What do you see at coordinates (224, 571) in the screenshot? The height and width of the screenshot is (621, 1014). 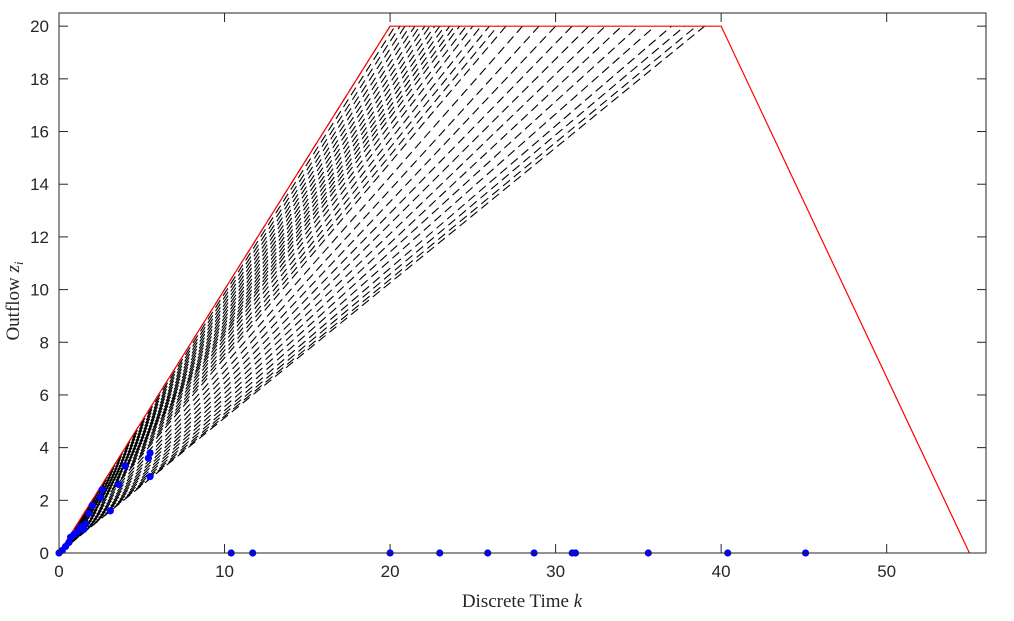 I see `x-tick-label: 10` at bounding box center [224, 571].